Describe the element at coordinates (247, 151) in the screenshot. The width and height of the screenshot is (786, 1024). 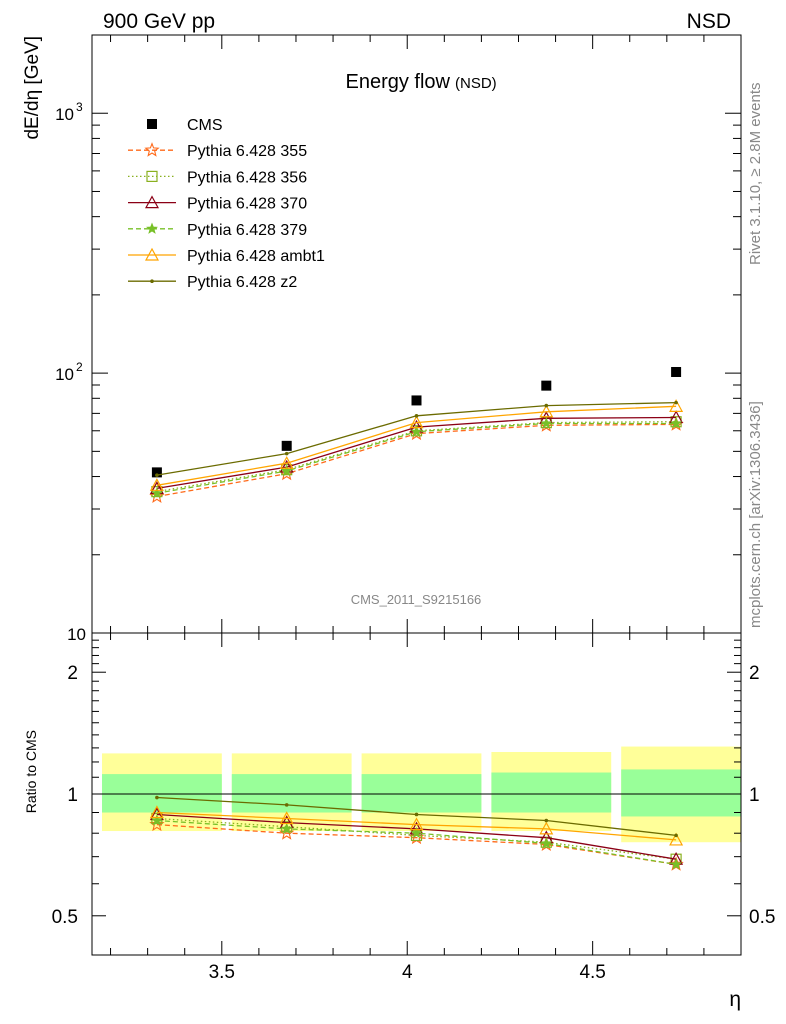
I see `legend-label-p355: Pythia 6.428 355` at that location.